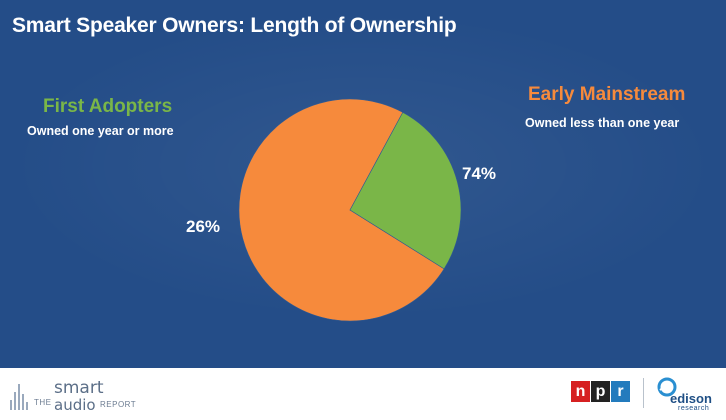  I want to click on edison-research-logo: edison research, so click(689, 394).